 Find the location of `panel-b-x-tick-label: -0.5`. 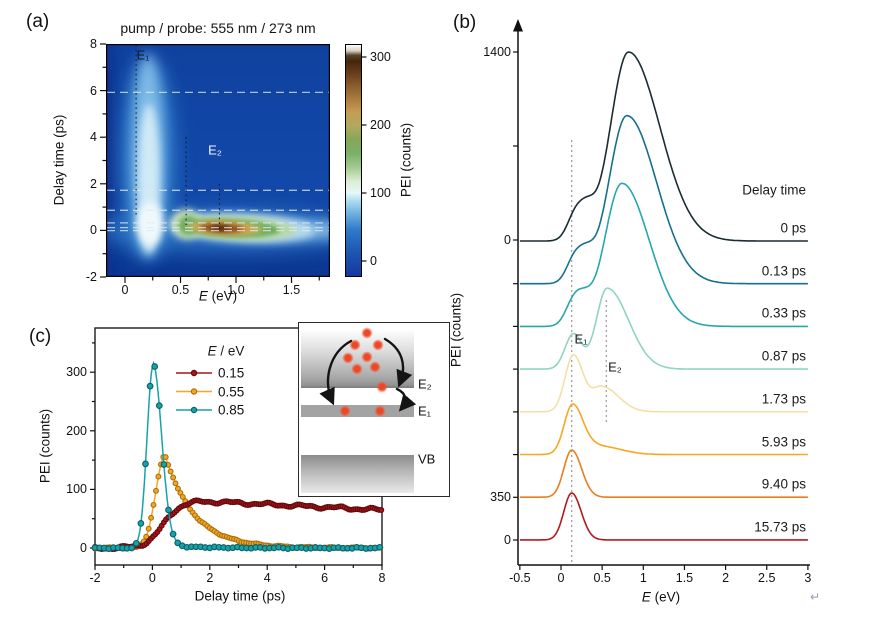

panel-b-x-tick-label: -0.5 is located at coordinates (520, 578).